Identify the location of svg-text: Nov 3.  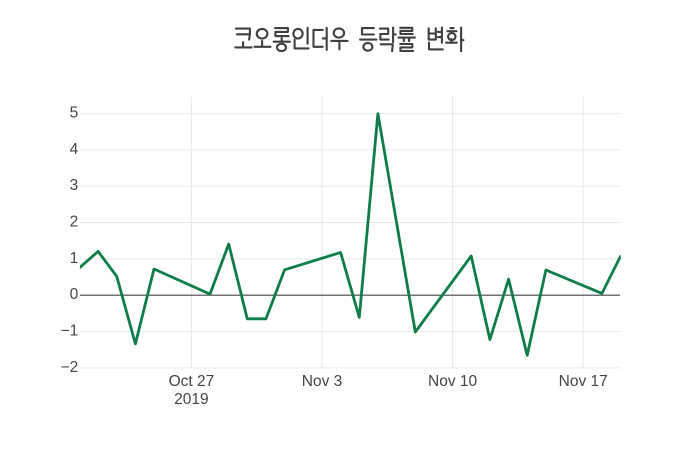
(322, 381).